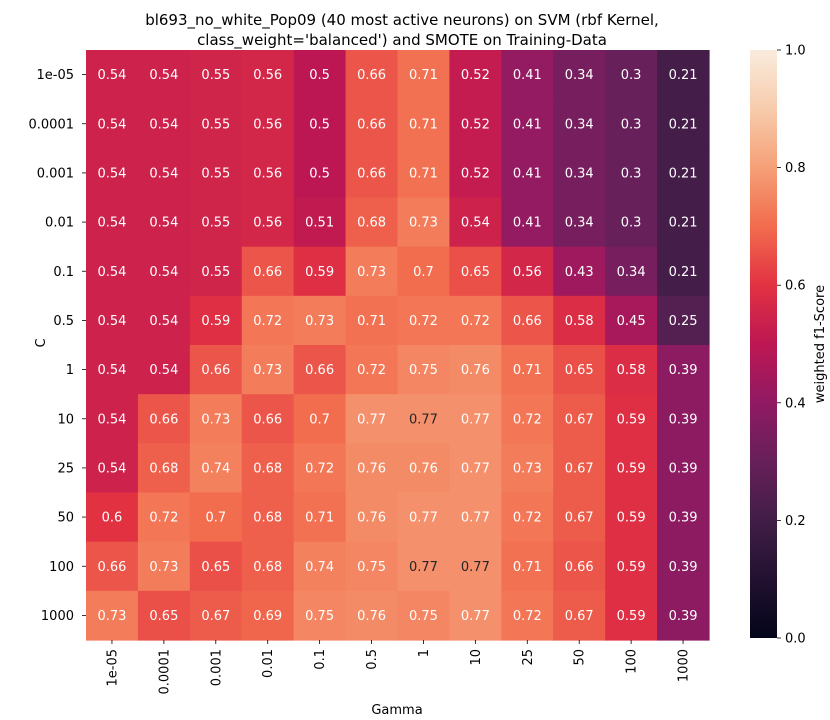 This screenshot has width=830, height=720. I want to click on heatmap-cell-label: 0.65, so click(215, 567).